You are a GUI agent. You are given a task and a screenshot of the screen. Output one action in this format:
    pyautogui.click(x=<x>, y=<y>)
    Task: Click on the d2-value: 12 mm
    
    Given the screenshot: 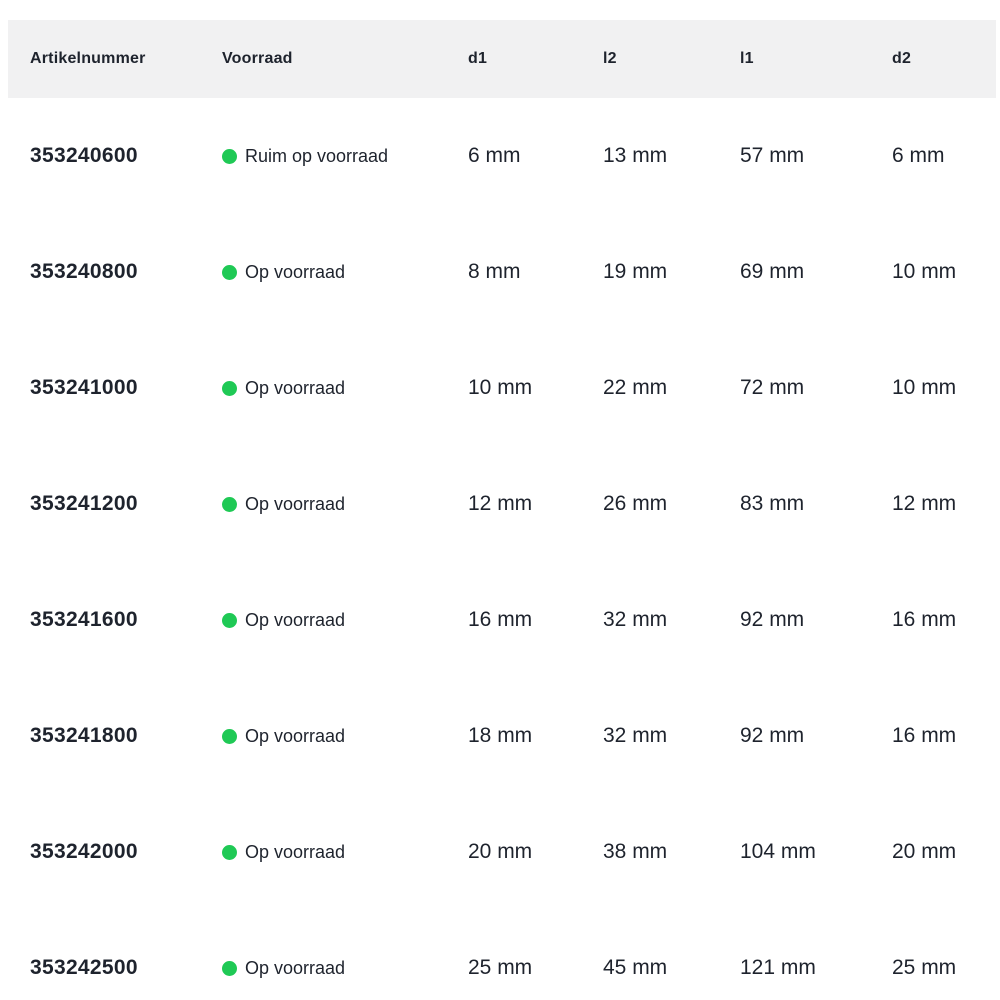 What is the action you would take?
    pyautogui.click(x=924, y=503)
    